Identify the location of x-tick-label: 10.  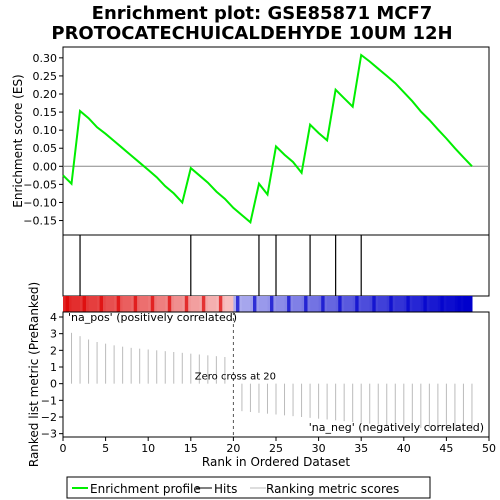
(148, 448).